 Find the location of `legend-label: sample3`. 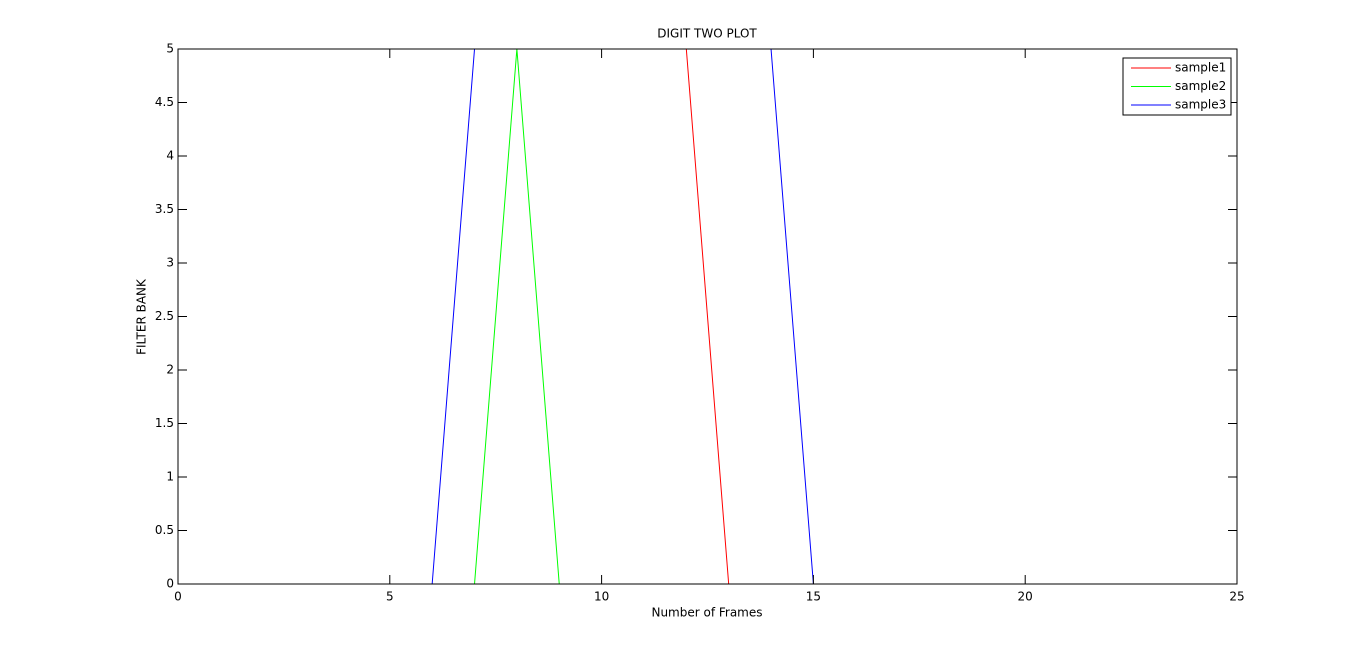

legend-label: sample3 is located at coordinates (1200, 105).